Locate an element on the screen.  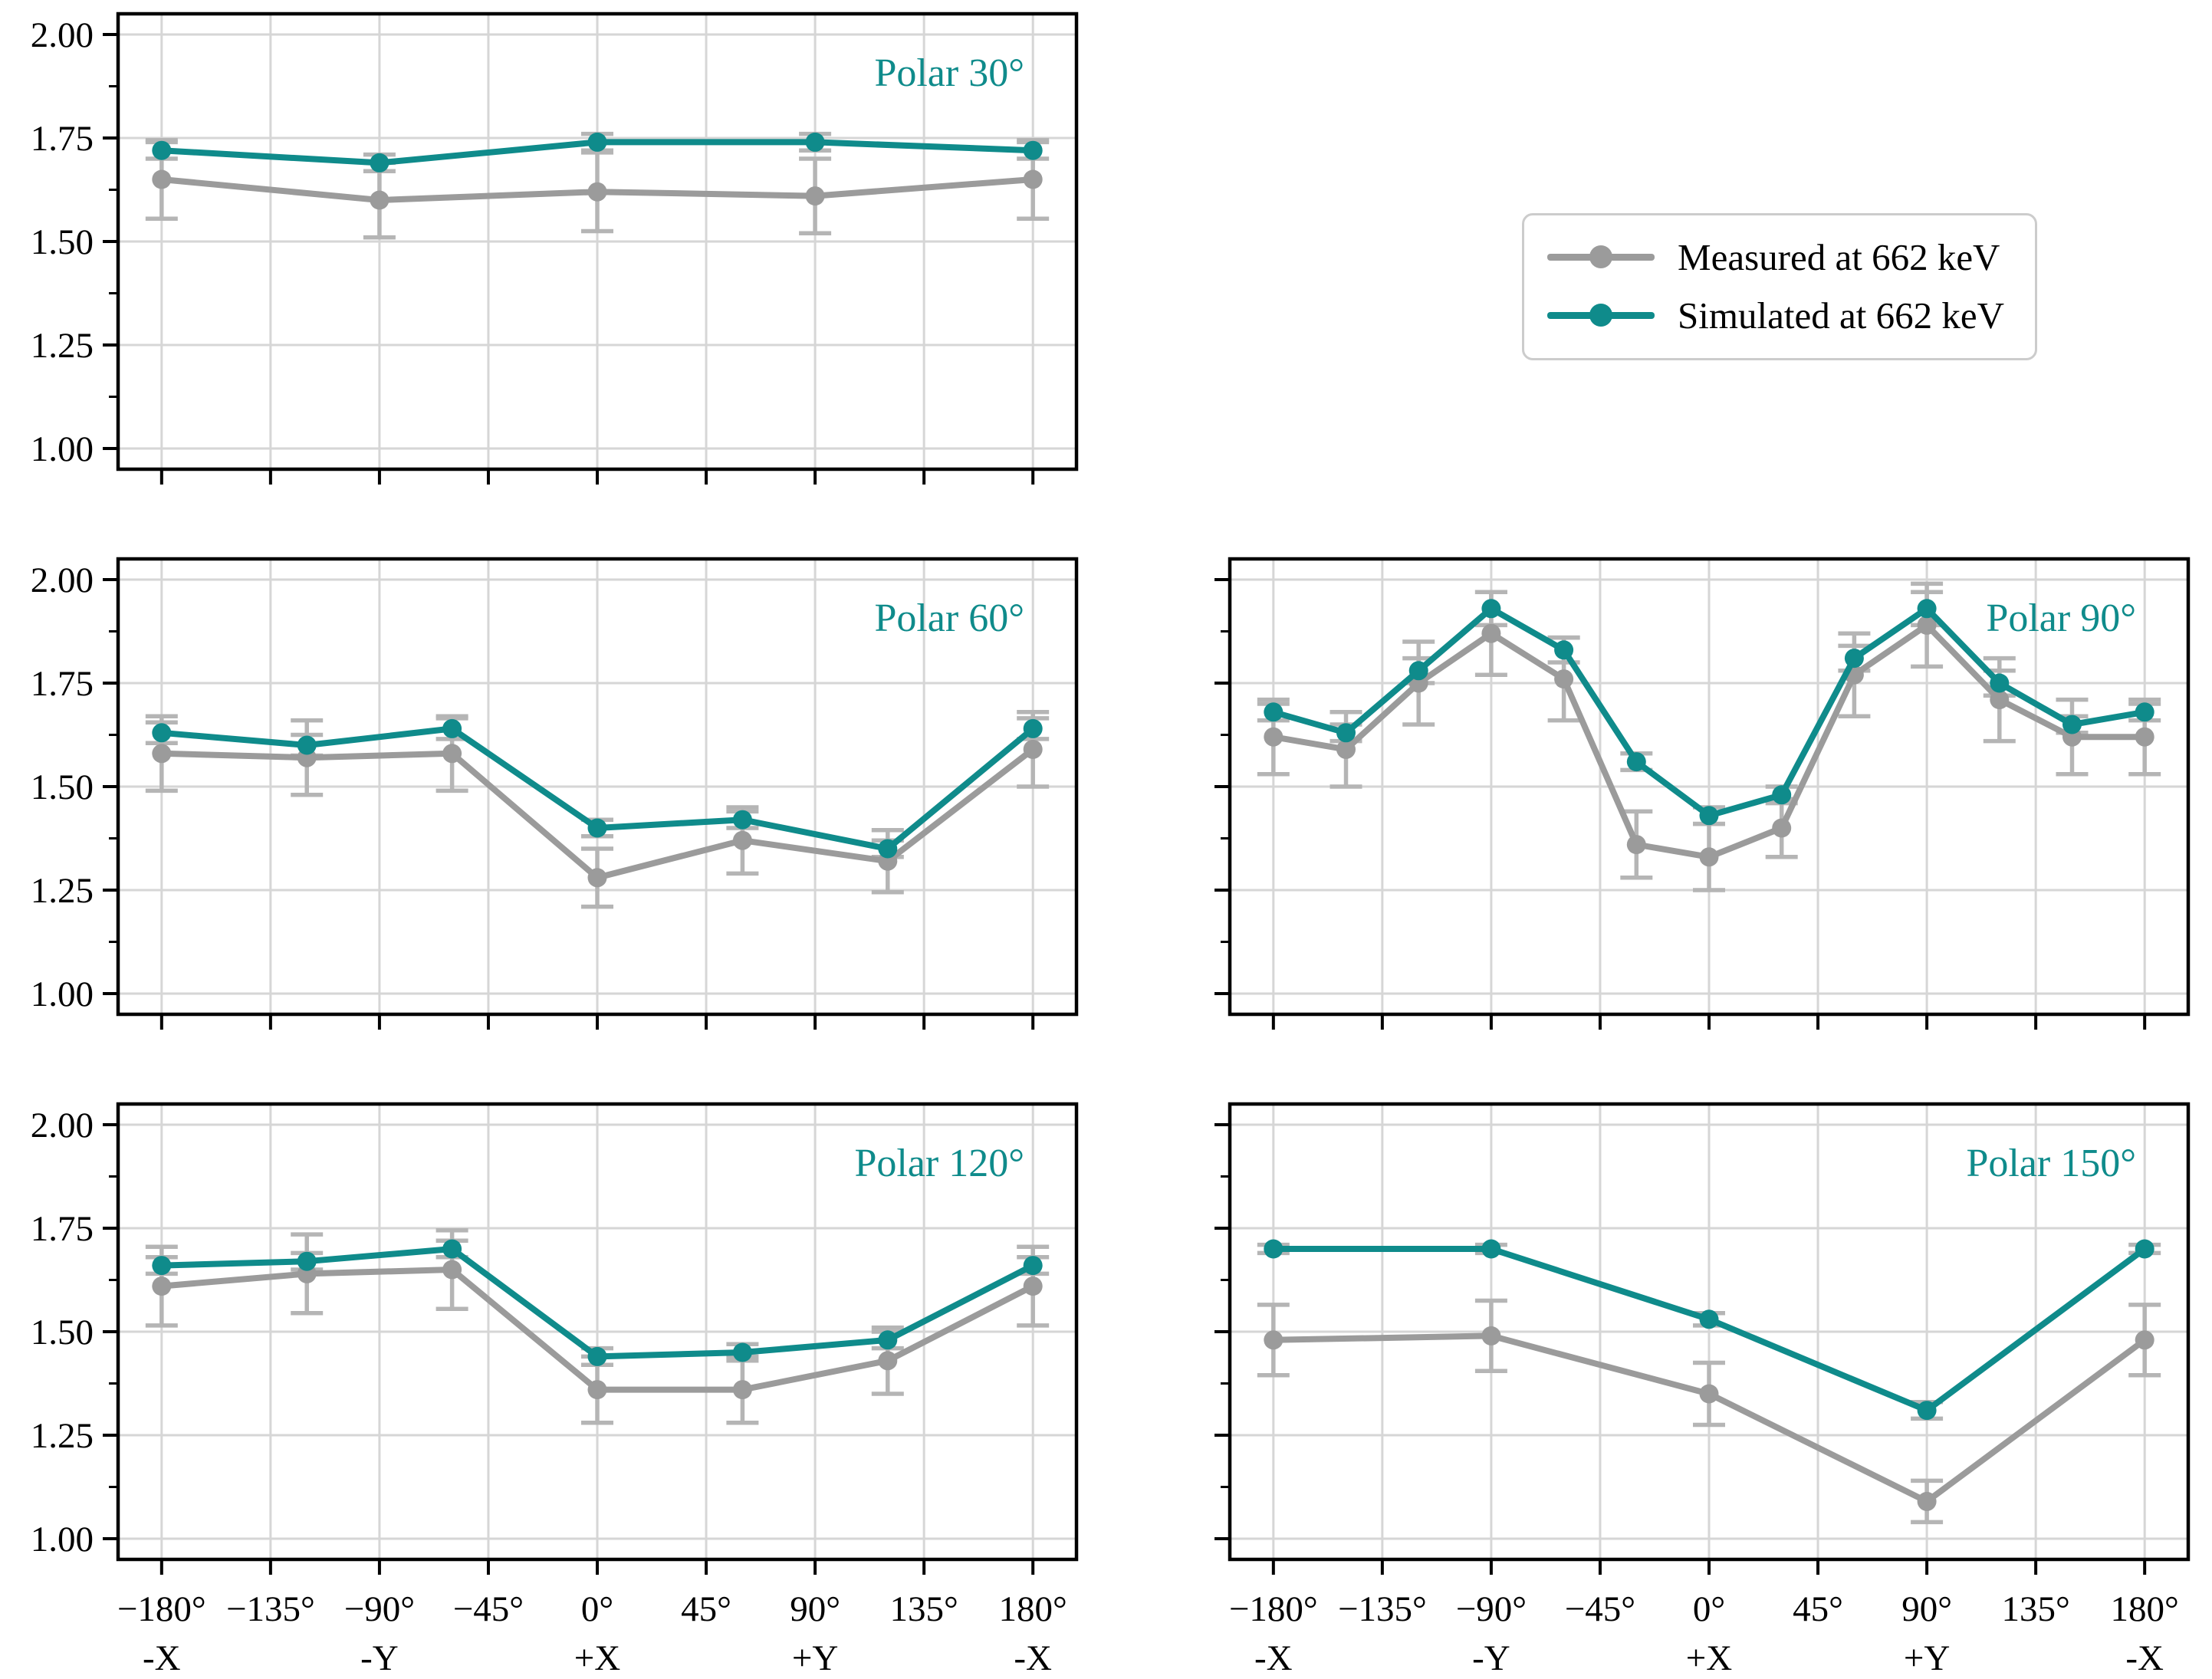
axis-direction-sublabel: -Y is located at coordinates (1491, 1658).